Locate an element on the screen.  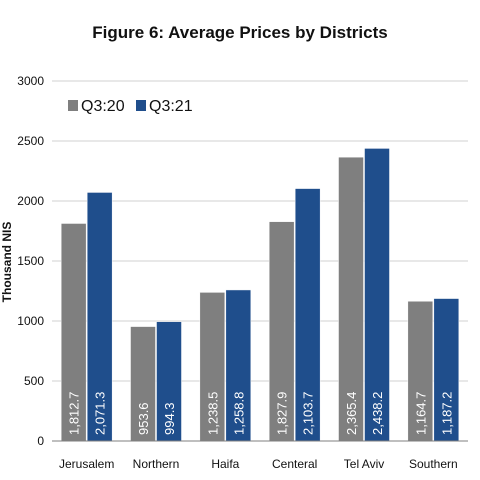
y-tick-label: 2500 is located at coordinates (30, 141).